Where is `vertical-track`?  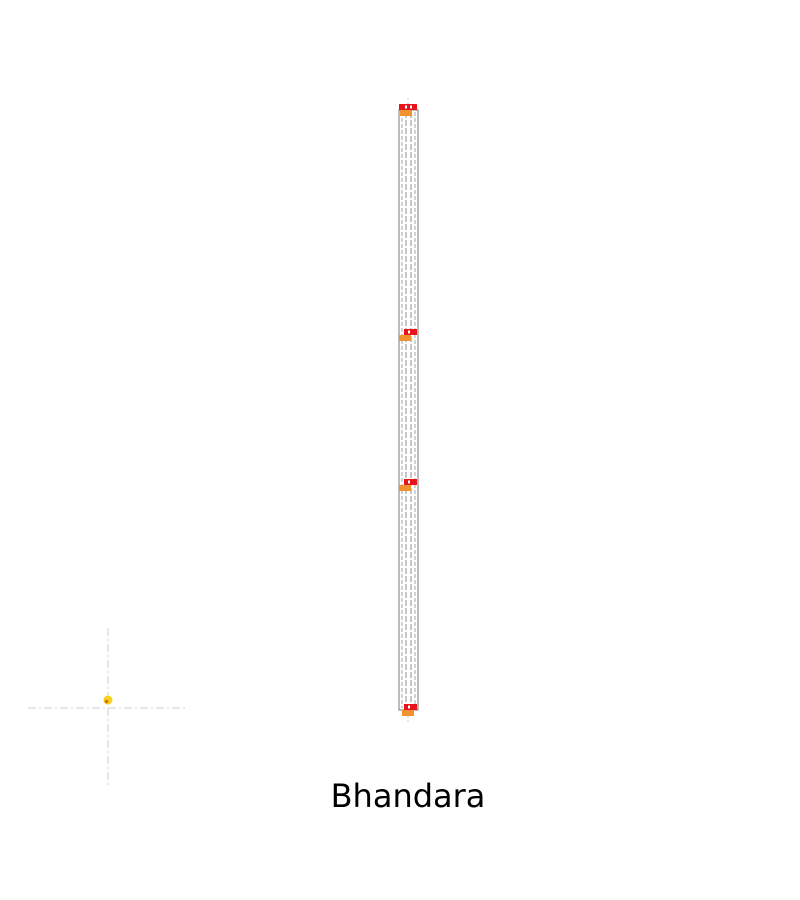 vertical-track is located at coordinates (408, 410).